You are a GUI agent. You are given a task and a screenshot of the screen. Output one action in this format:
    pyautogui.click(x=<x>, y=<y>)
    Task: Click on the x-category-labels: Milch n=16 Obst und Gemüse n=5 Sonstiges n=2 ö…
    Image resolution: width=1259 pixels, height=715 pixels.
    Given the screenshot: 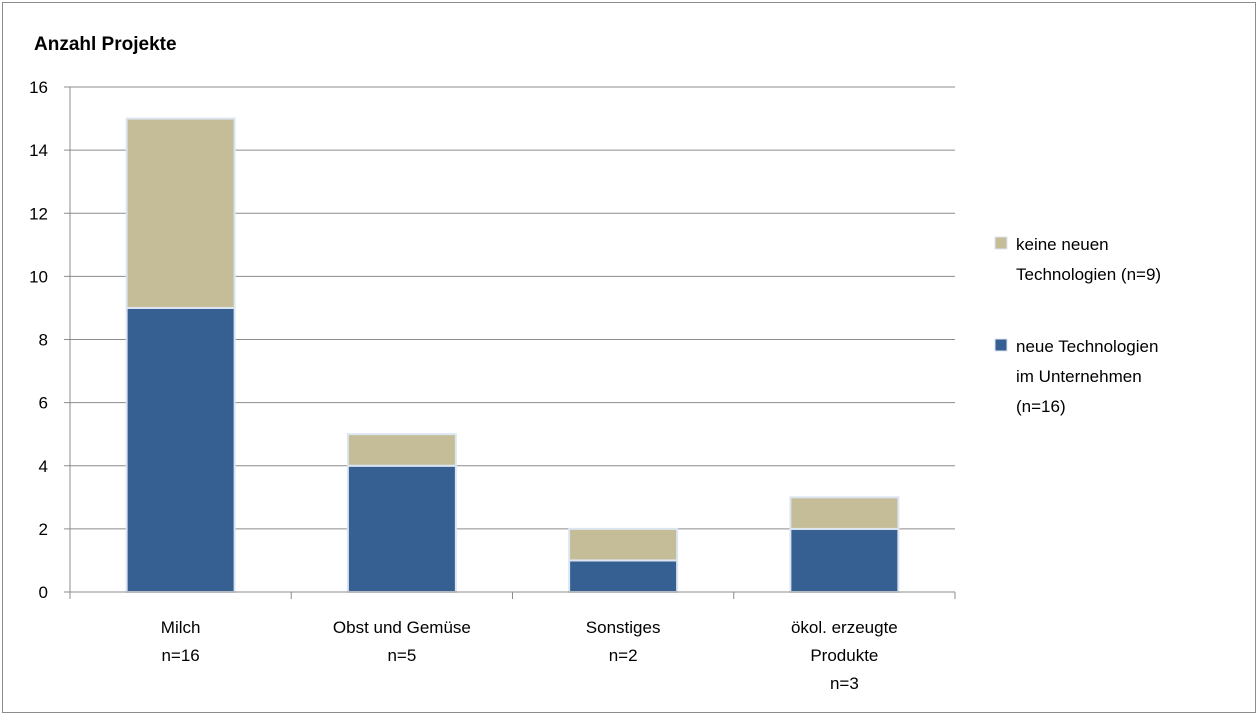 What is the action you would take?
    pyautogui.click(x=529, y=655)
    